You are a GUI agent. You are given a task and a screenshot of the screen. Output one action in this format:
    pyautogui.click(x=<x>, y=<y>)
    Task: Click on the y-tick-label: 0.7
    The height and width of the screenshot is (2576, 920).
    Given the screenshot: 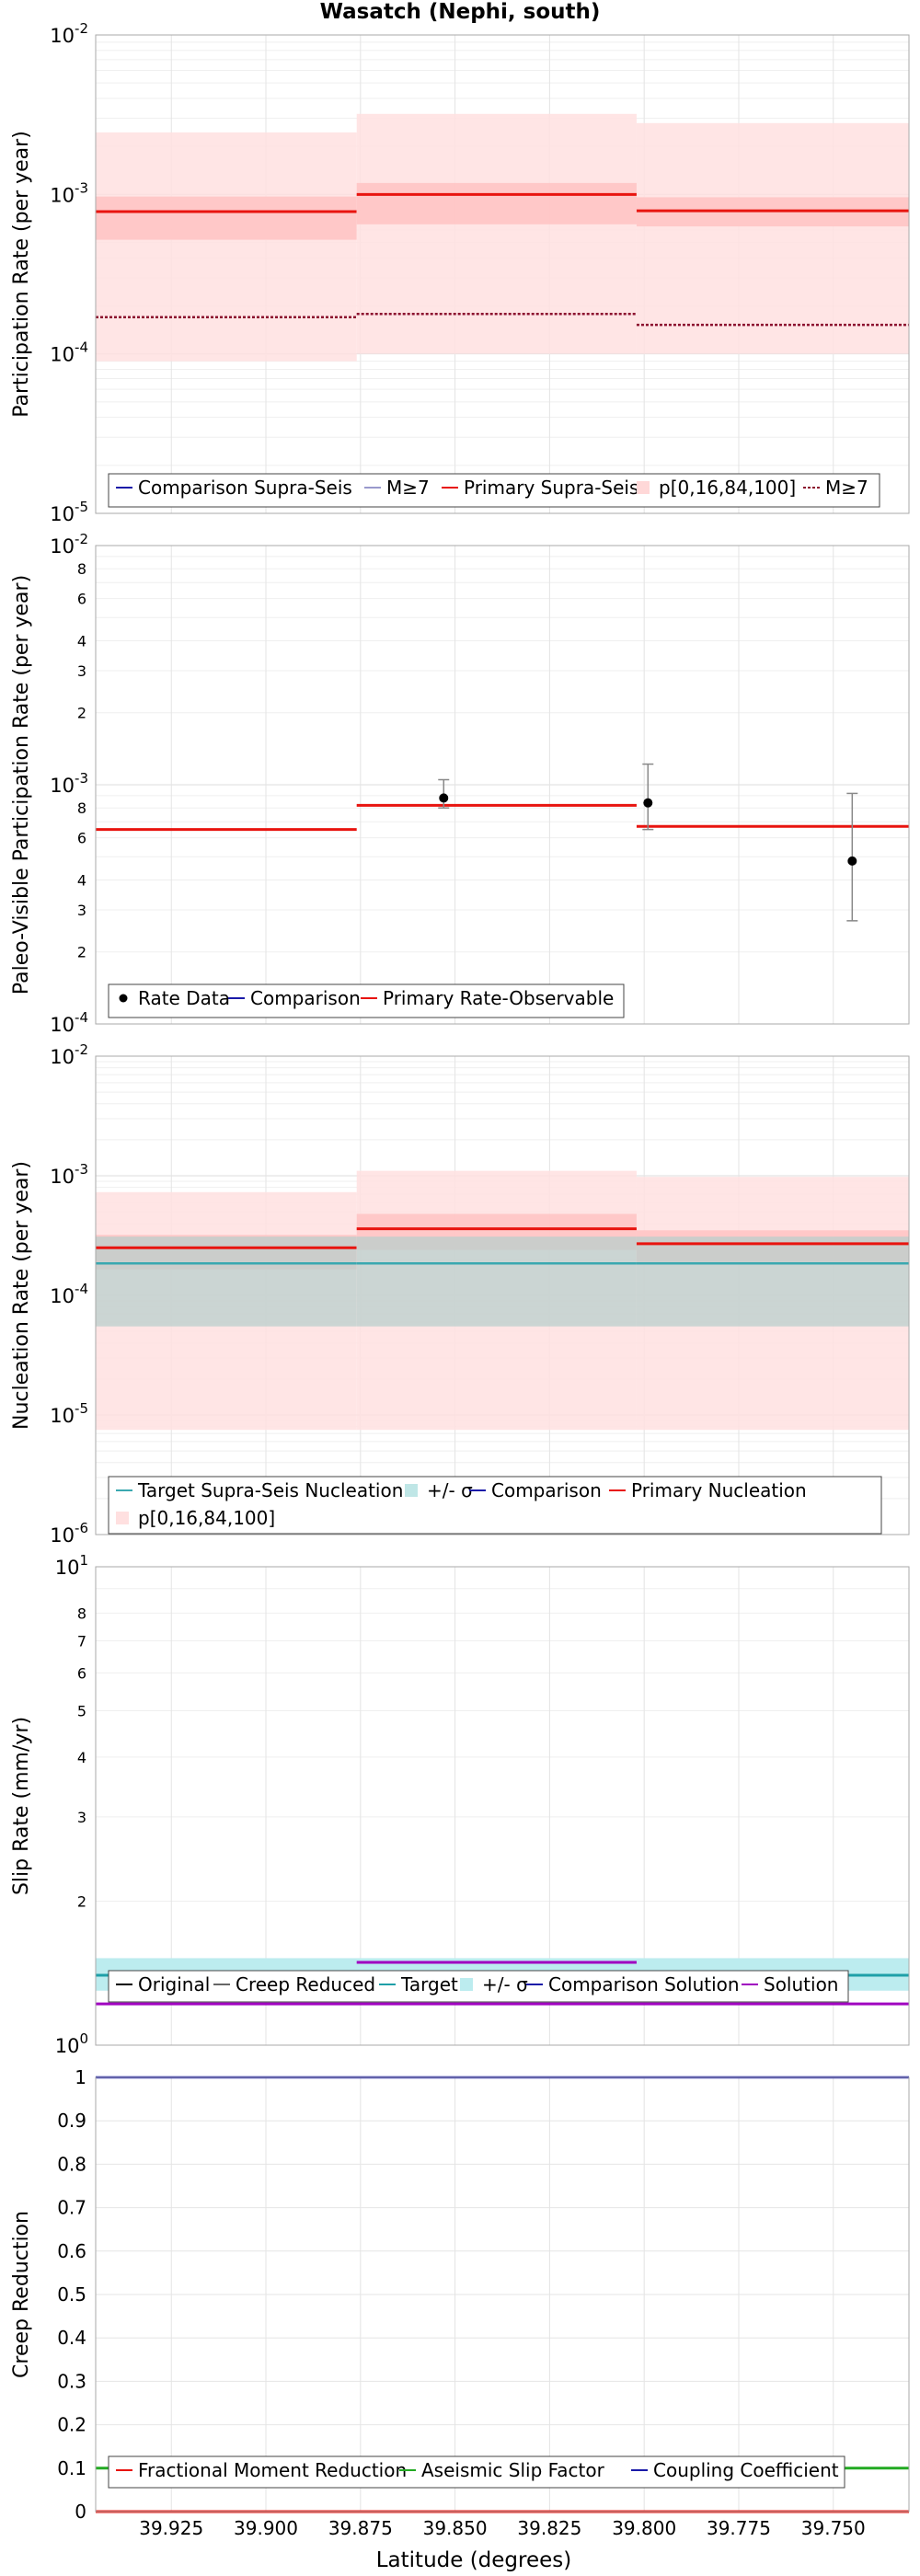 What is the action you would take?
    pyautogui.click(x=71, y=2208)
    